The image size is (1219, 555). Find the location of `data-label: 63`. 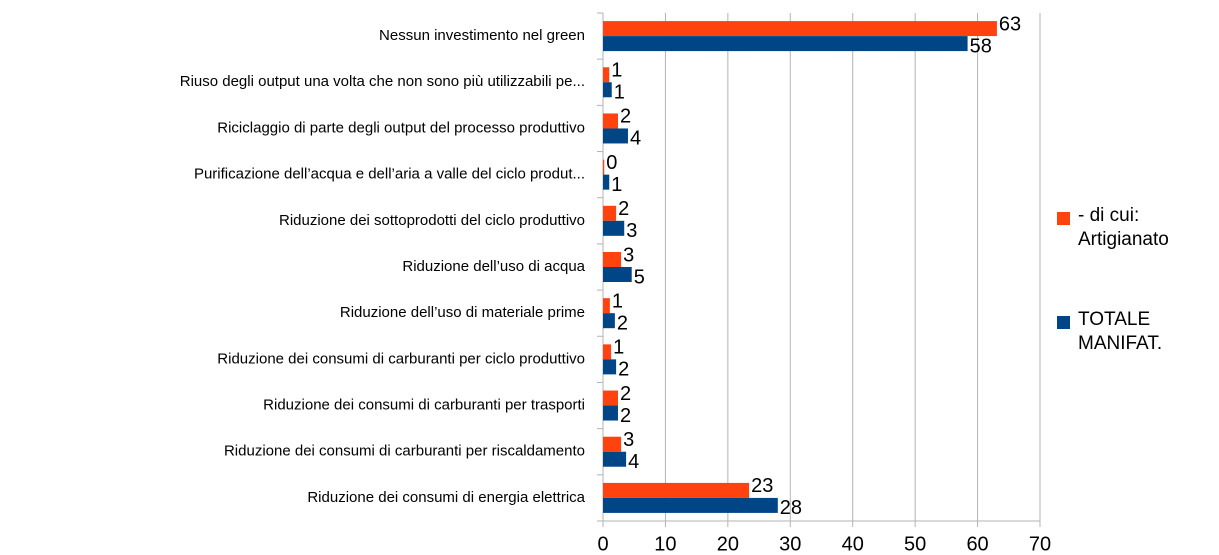

data-label: 63 is located at coordinates (1010, 24).